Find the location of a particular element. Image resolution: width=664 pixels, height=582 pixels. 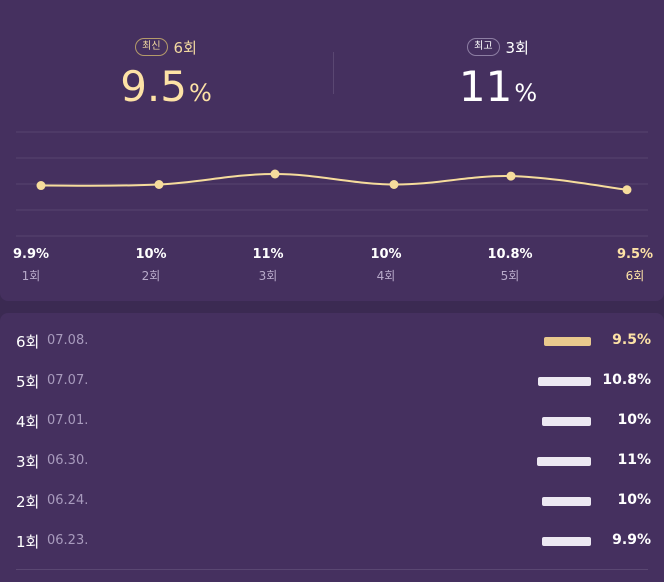

tick-label: 1회 is located at coordinates (31, 276).